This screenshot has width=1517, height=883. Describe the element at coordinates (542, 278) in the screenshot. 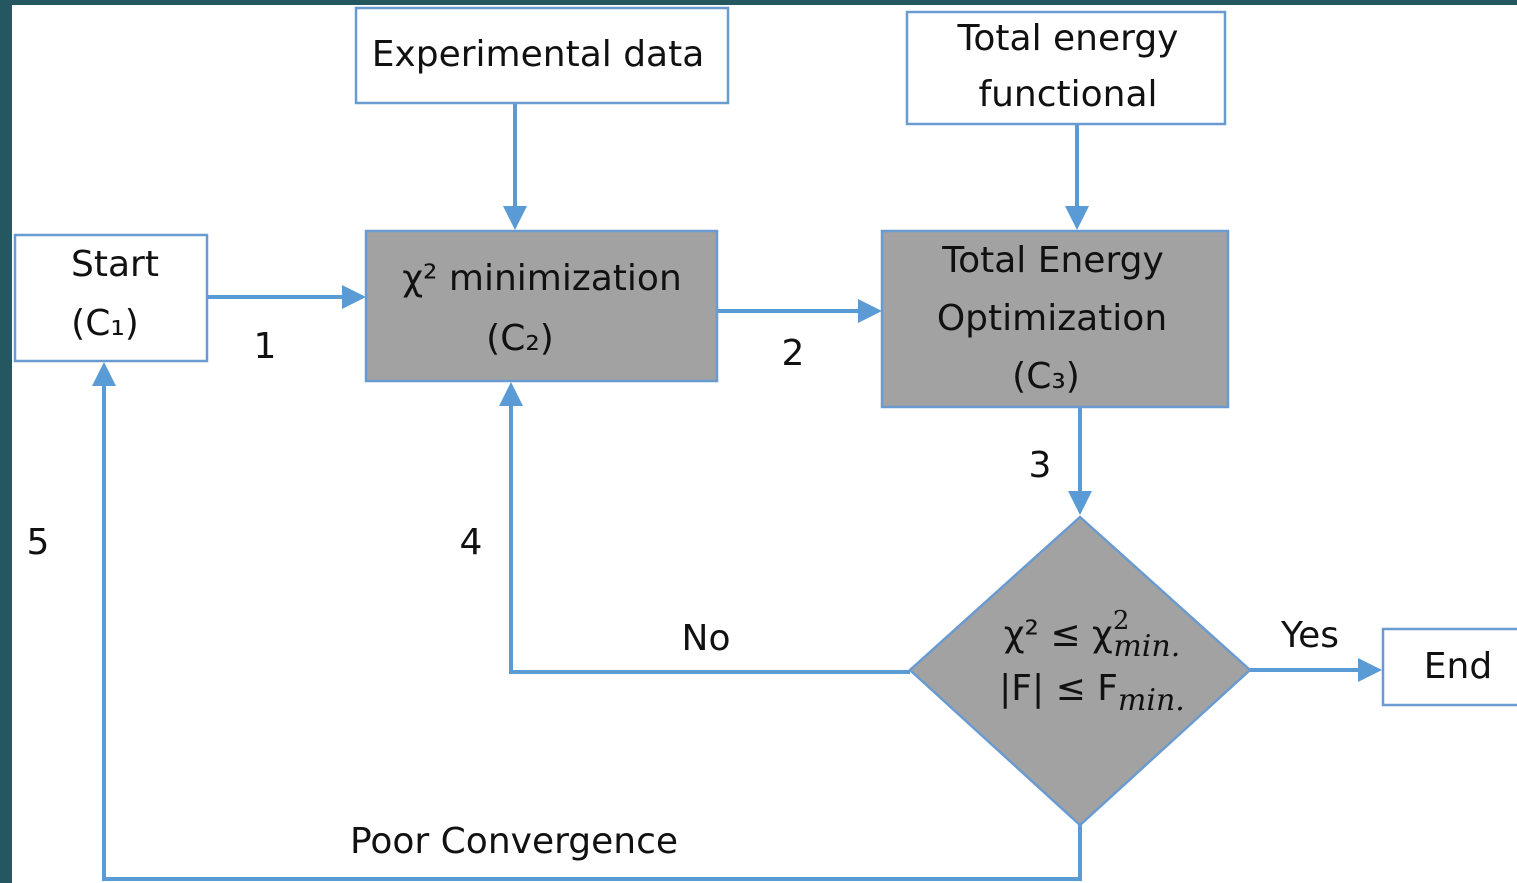

I see `node-label: χ² minimization` at that location.